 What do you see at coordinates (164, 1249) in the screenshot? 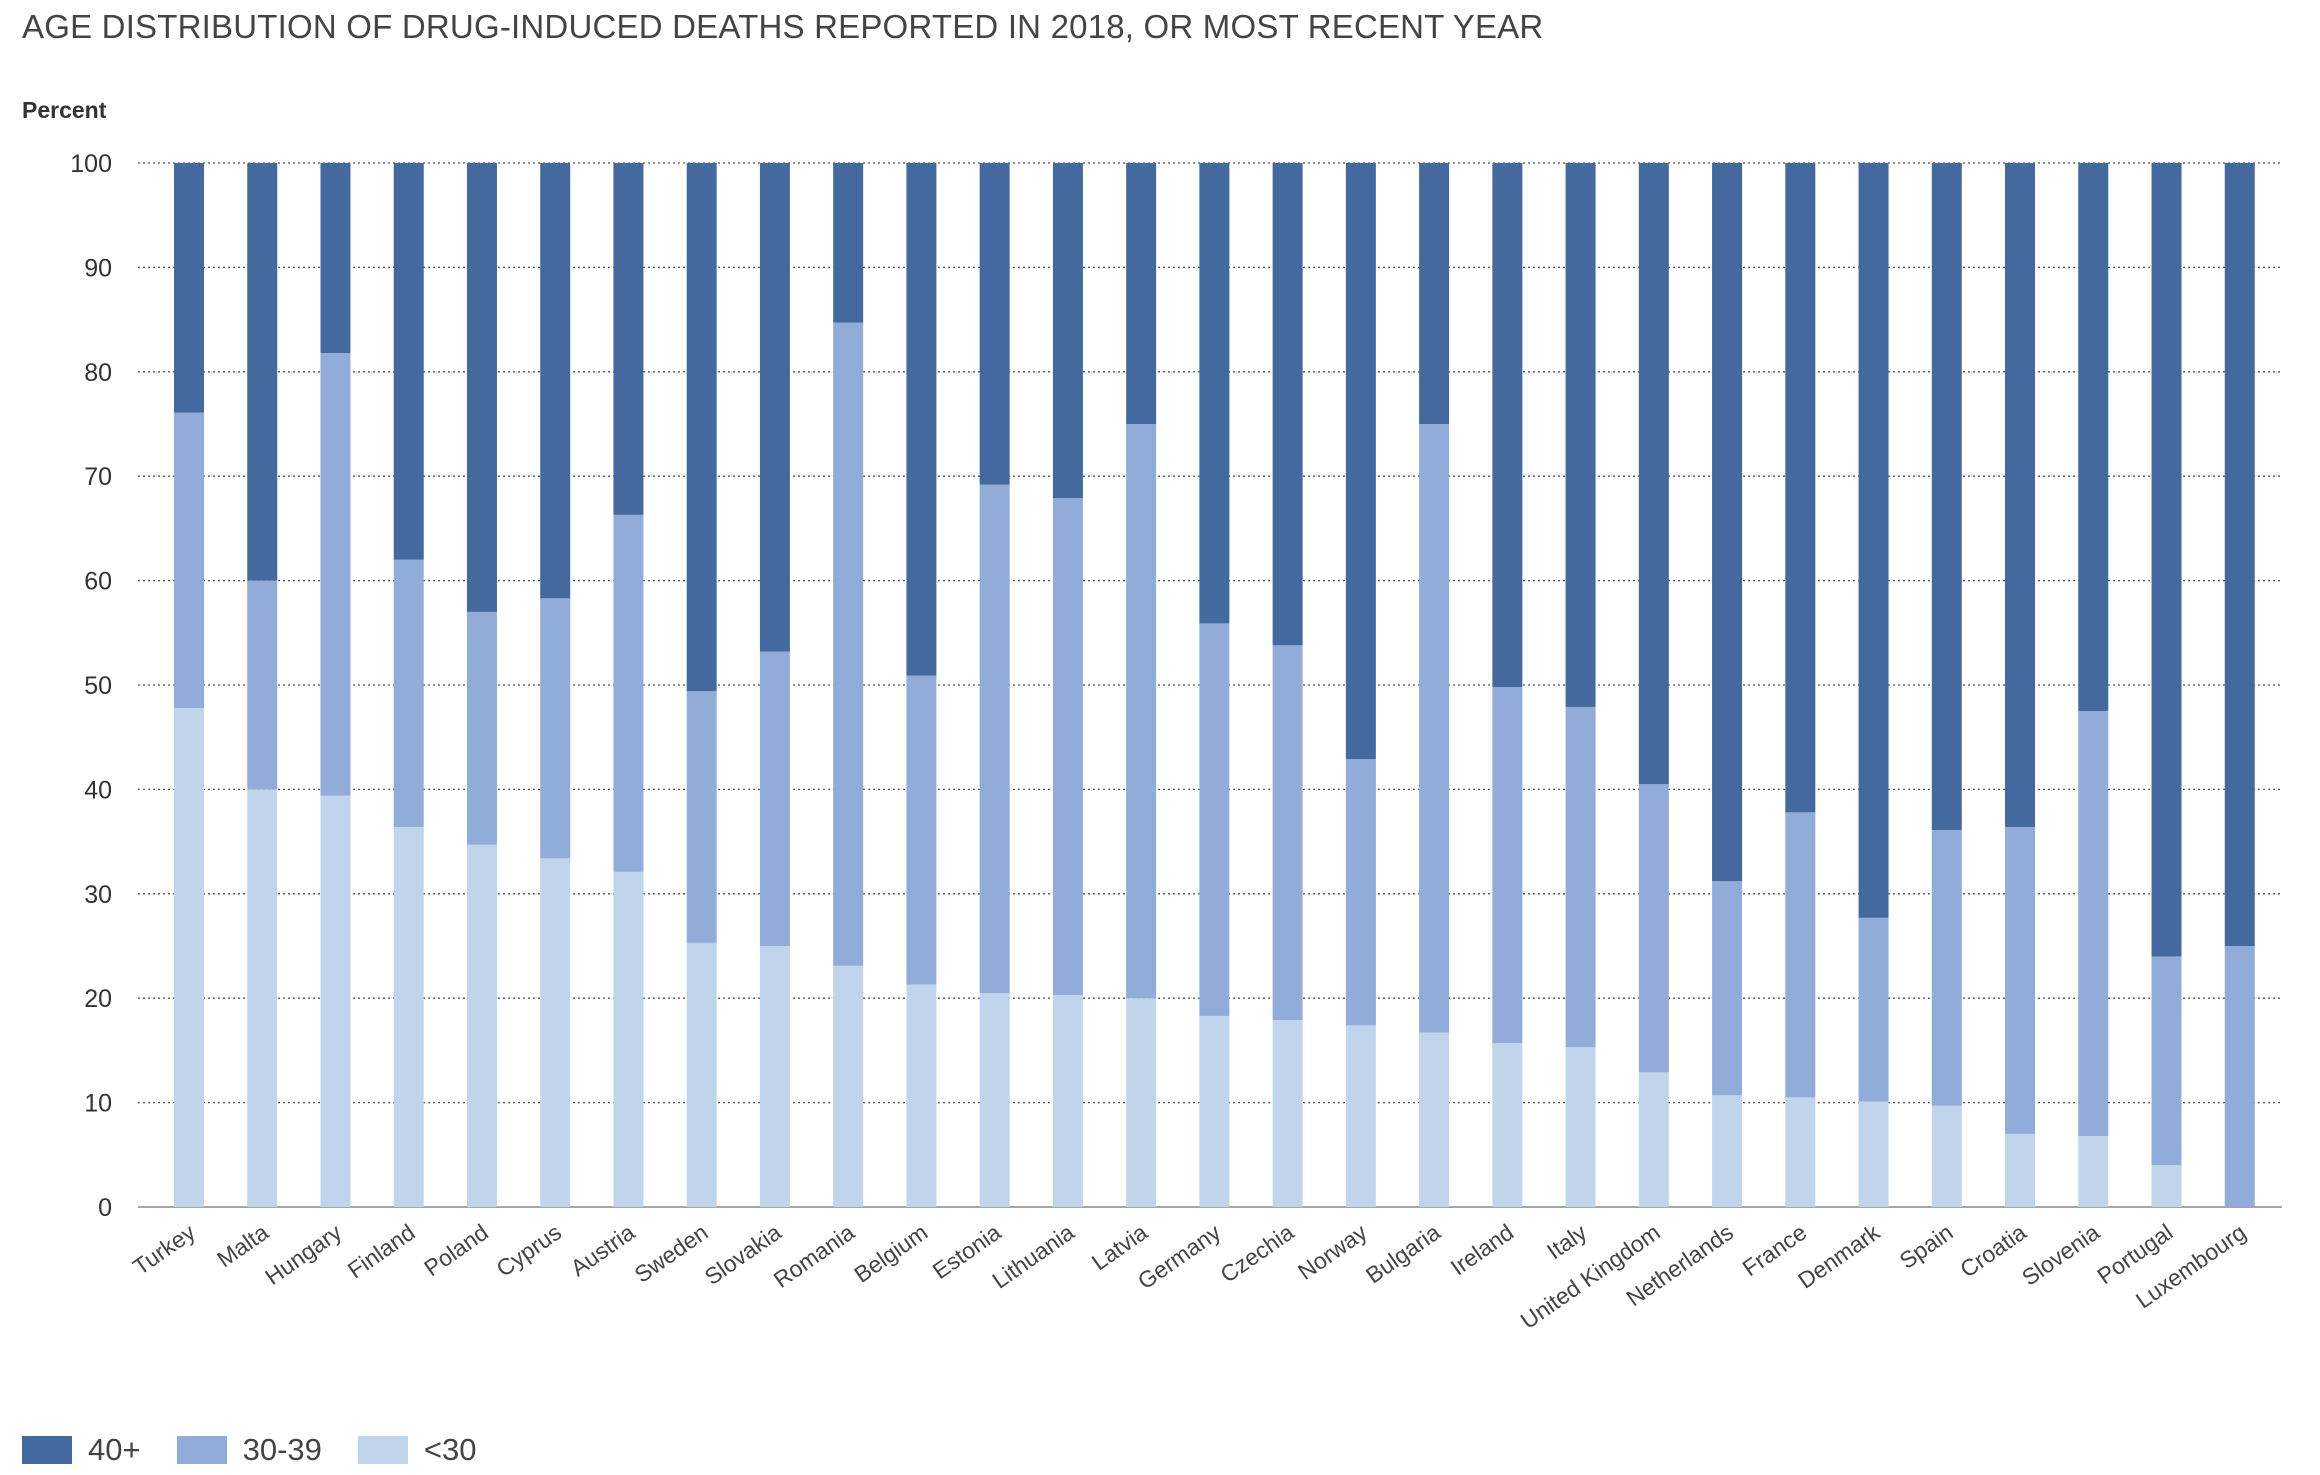
I see `x-tick-label: Turkey` at bounding box center [164, 1249].